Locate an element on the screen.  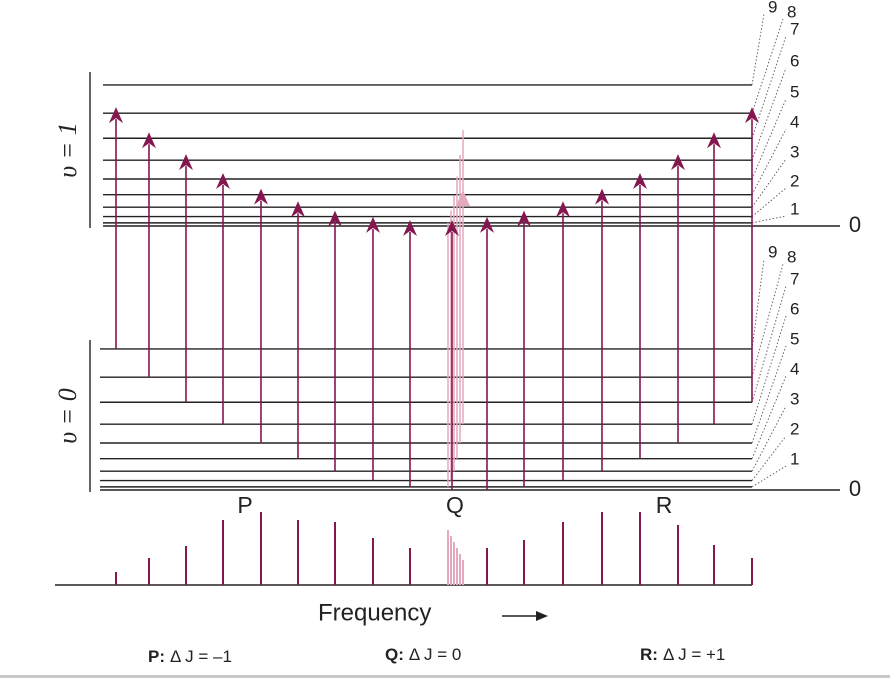
caption-rule: Δ J = –1 is located at coordinates (201, 656).